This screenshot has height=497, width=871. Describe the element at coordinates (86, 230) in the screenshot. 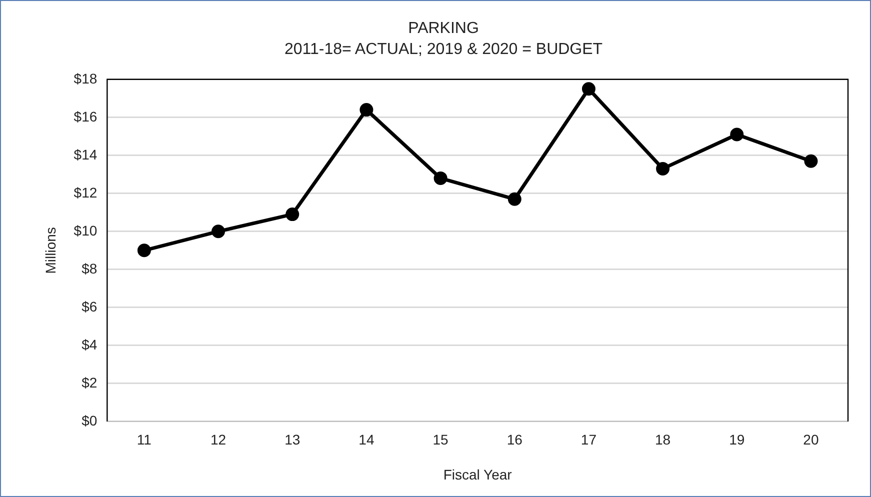

I see `y-tick-label: $10` at that location.